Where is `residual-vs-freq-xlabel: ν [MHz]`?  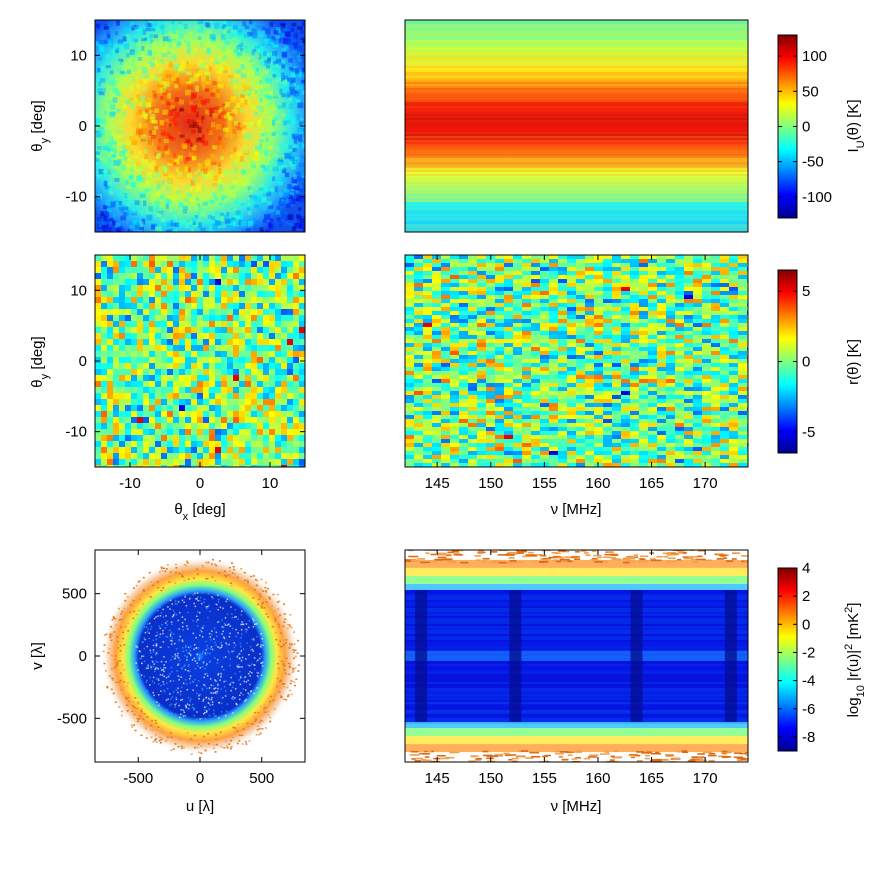 residual-vs-freq-xlabel: ν [MHz] is located at coordinates (576, 509).